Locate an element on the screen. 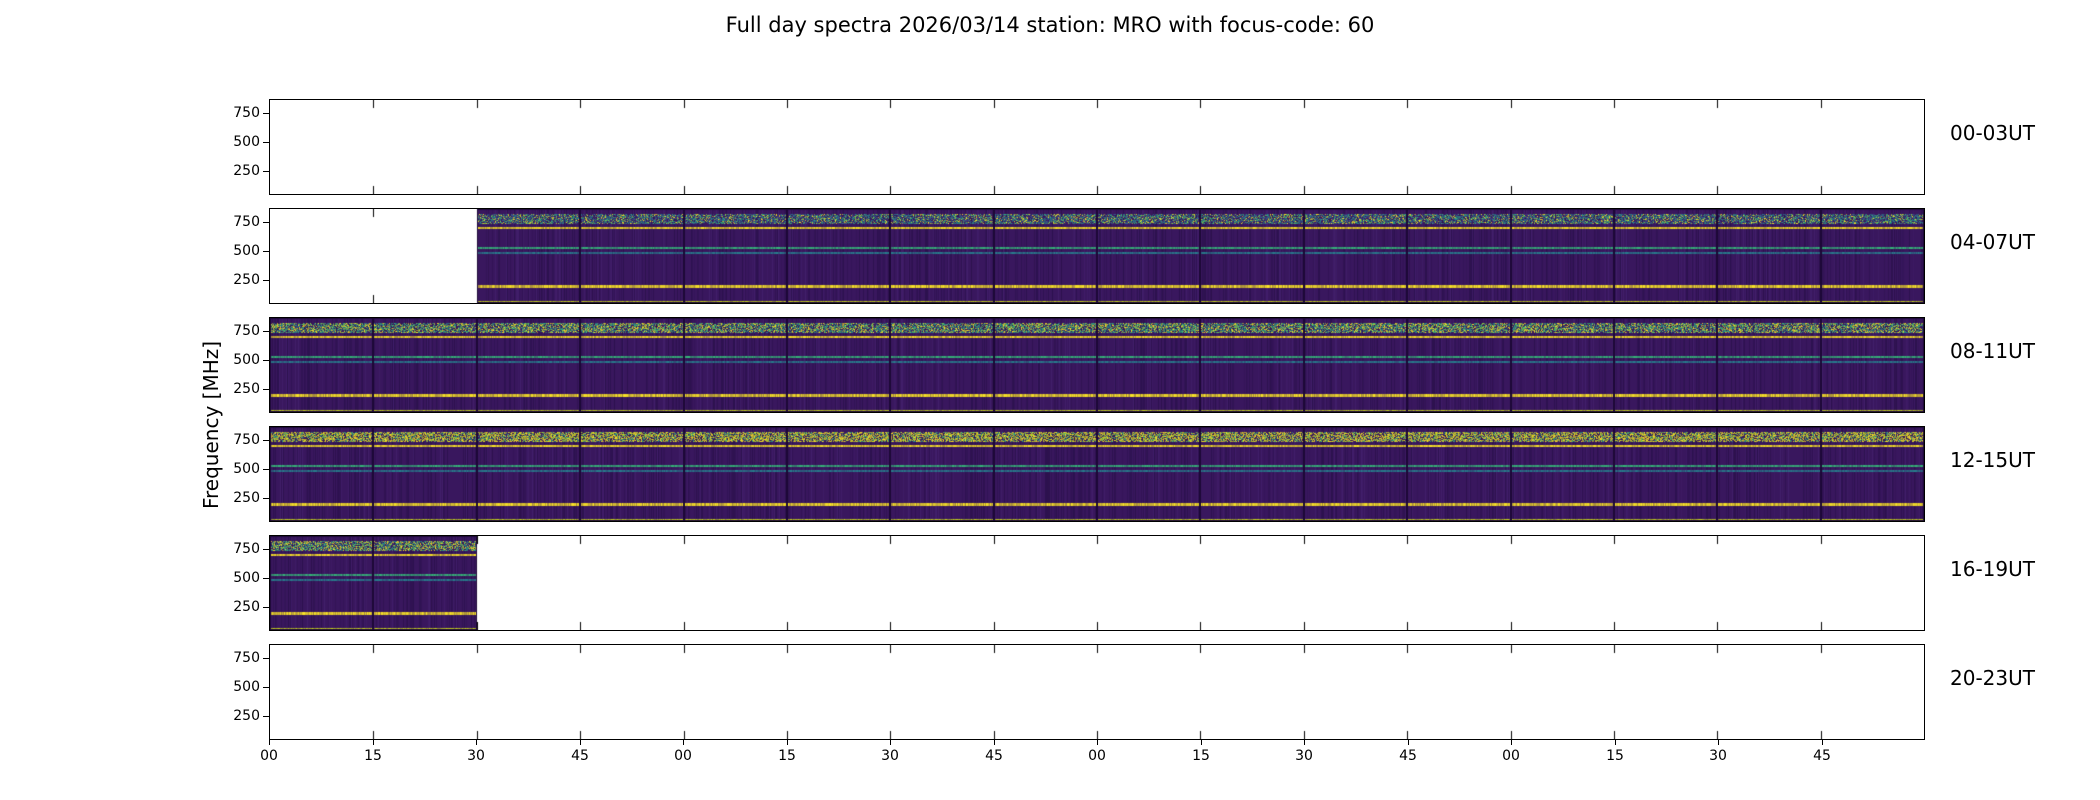  spectrogram-panel-20-23ut is located at coordinates (1097, 692).